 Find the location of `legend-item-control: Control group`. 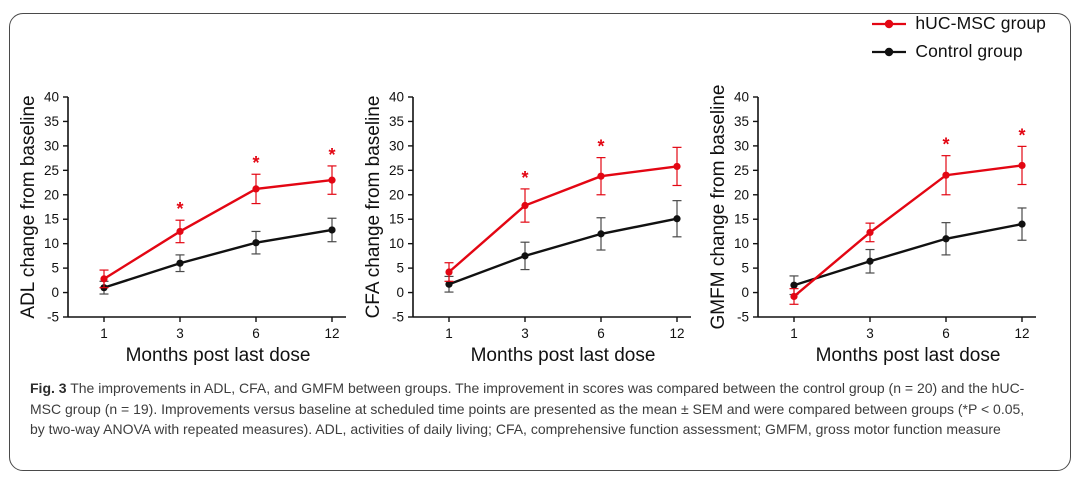

legend-item-control: Control group is located at coordinates (958, 51).